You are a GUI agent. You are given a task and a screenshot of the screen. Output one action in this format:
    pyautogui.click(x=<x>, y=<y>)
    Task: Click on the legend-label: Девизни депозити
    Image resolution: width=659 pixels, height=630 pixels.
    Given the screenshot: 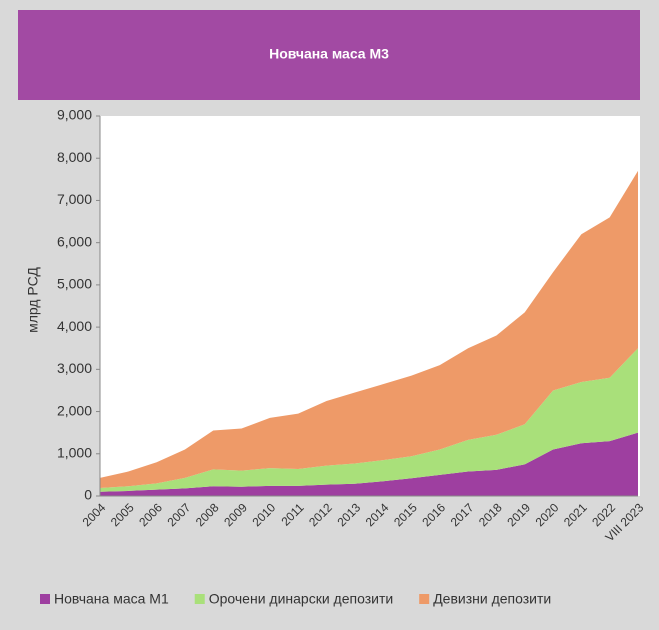 What is the action you would take?
    pyautogui.click(x=492, y=599)
    